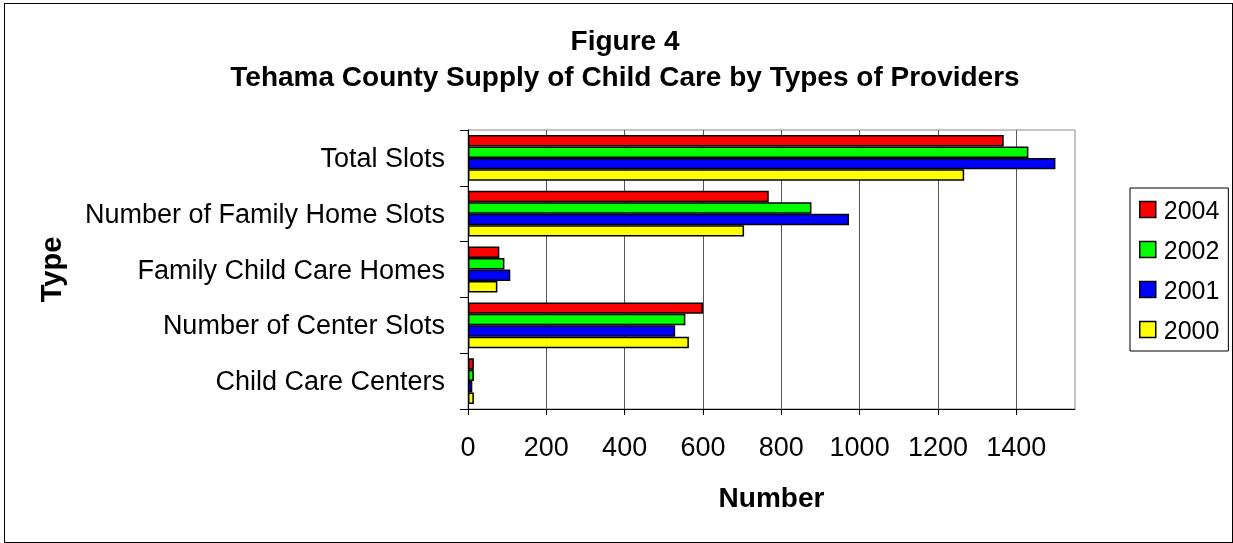  What do you see at coordinates (771, 497) in the screenshot?
I see `x-axis-title: Number` at bounding box center [771, 497].